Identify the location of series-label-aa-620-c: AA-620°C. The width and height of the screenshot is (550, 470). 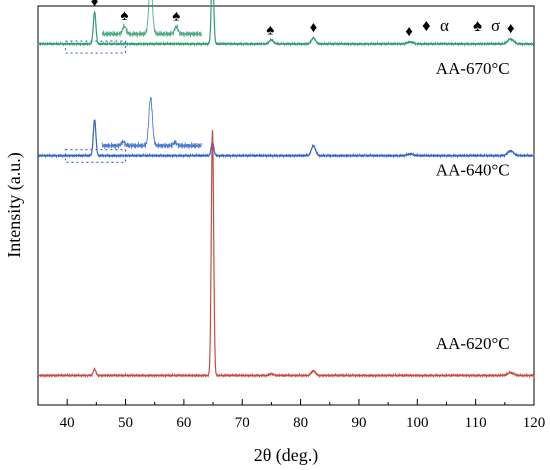
(473, 343).